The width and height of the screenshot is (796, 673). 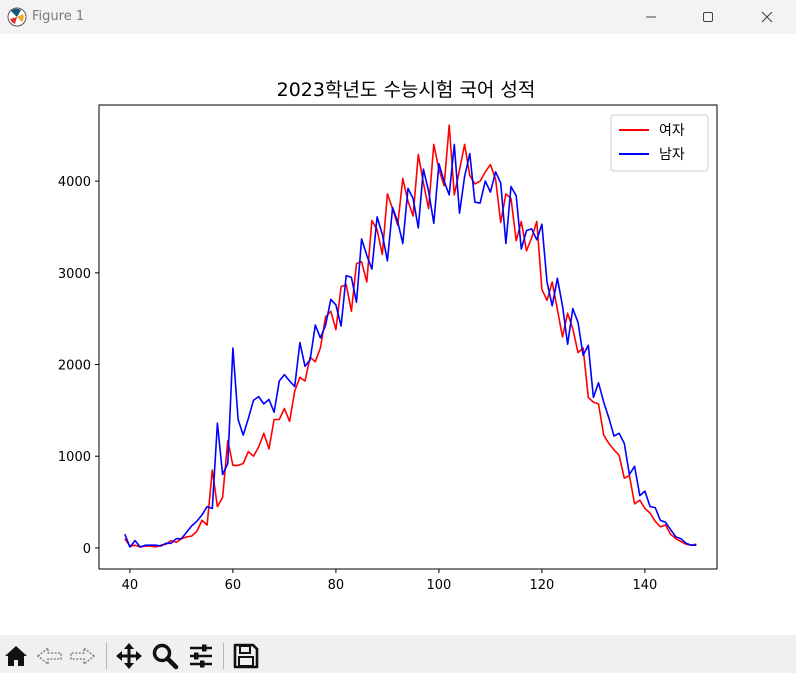 What do you see at coordinates (74, 366) in the screenshot?
I see `y-tick-label: 2000` at bounding box center [74, 366].